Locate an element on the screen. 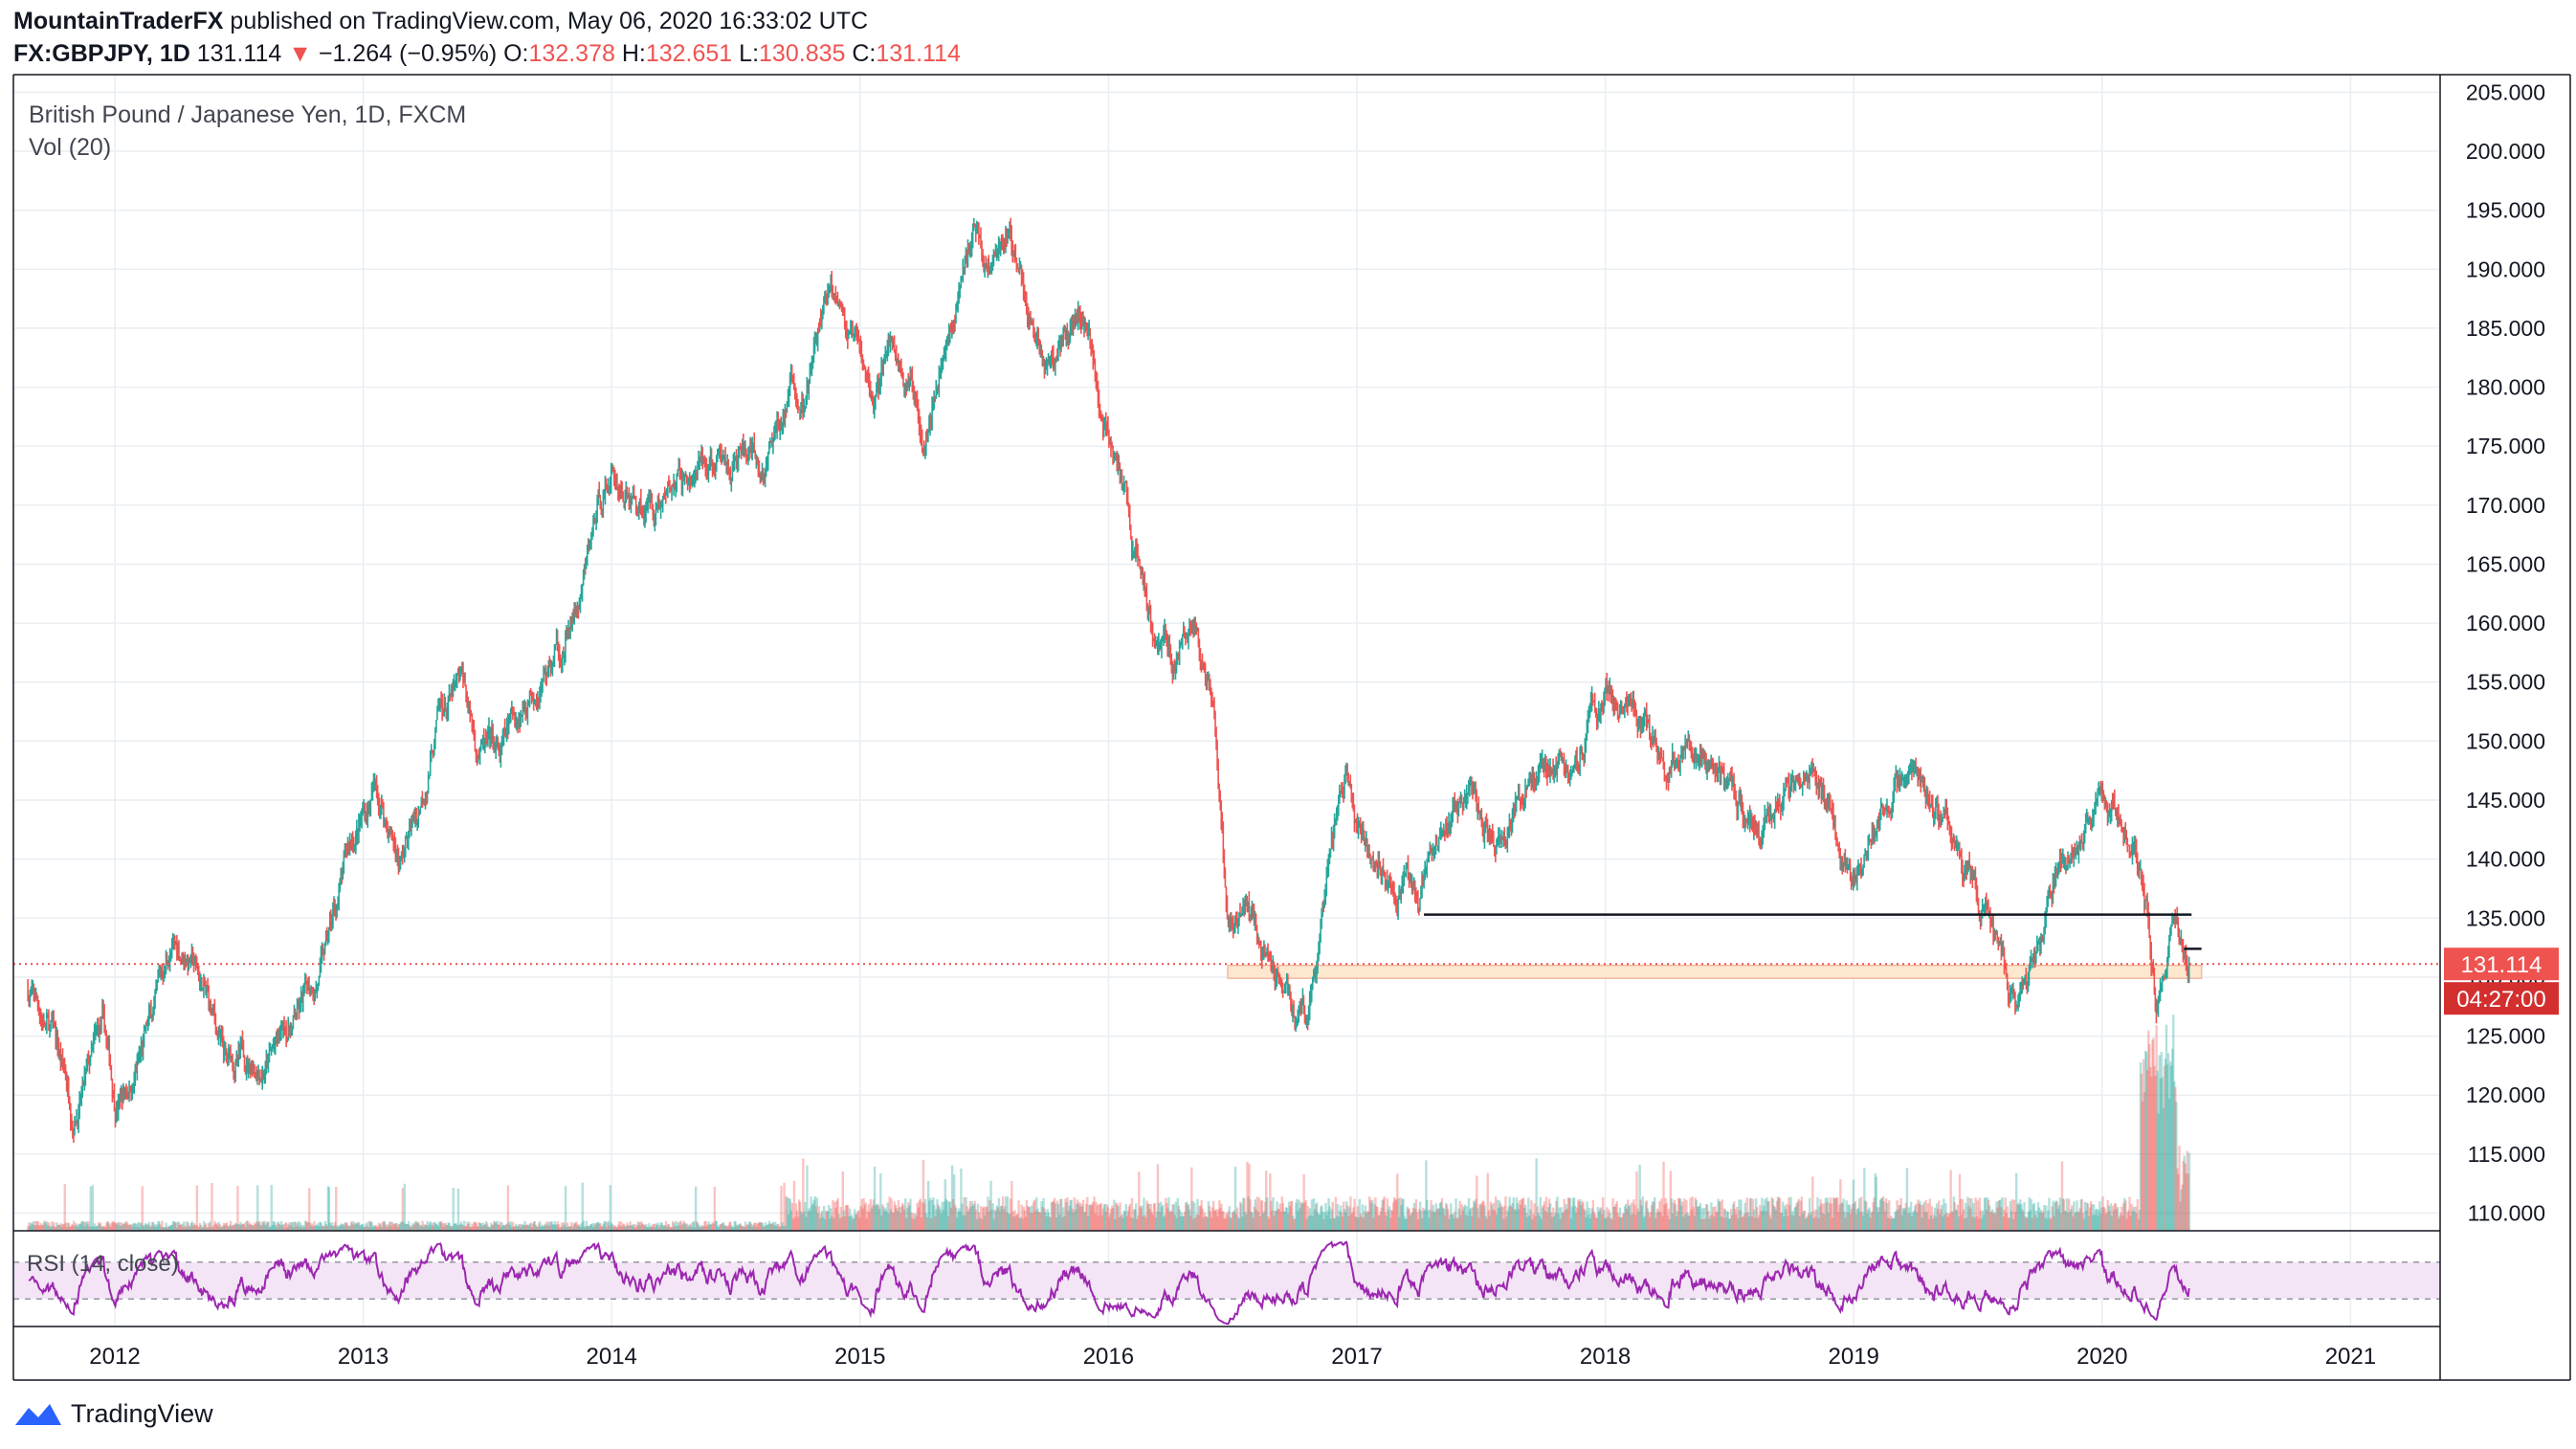 Image resolution: width=2576 pixels, height=1449 pixels. symbol-label: FX:GBPJPY, 1D is located at coordinates (101, 53).